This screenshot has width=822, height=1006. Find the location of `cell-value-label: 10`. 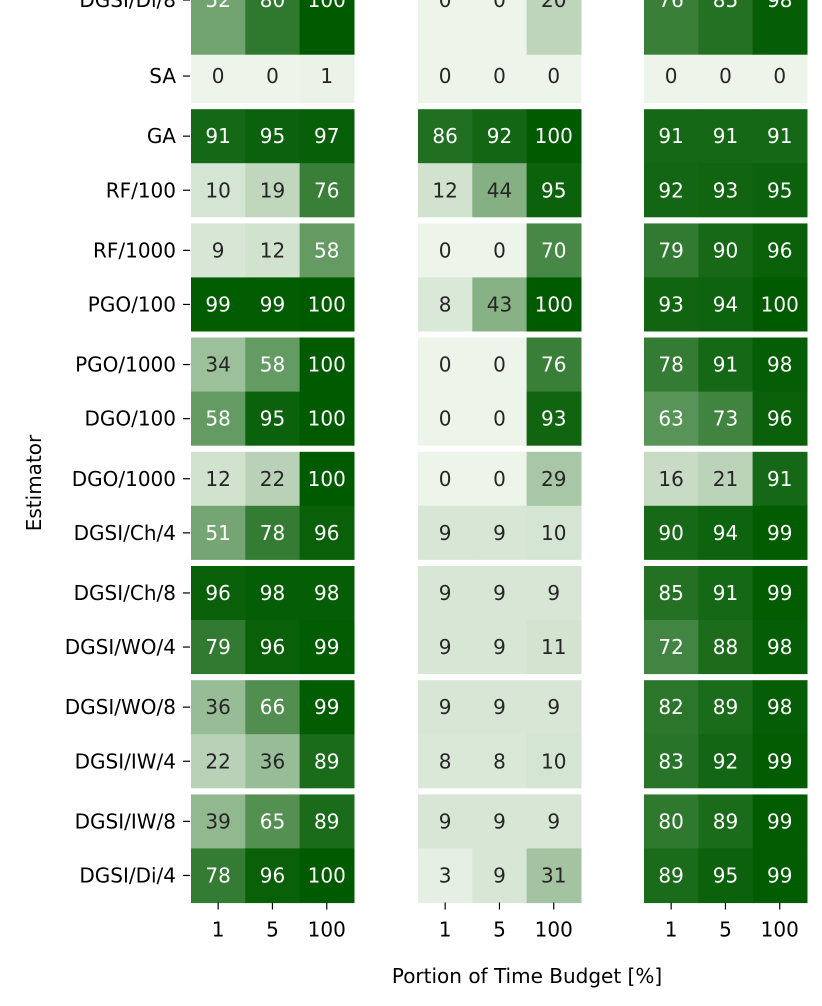

cell-value-label: 10 is located at coordinates (217, 190).